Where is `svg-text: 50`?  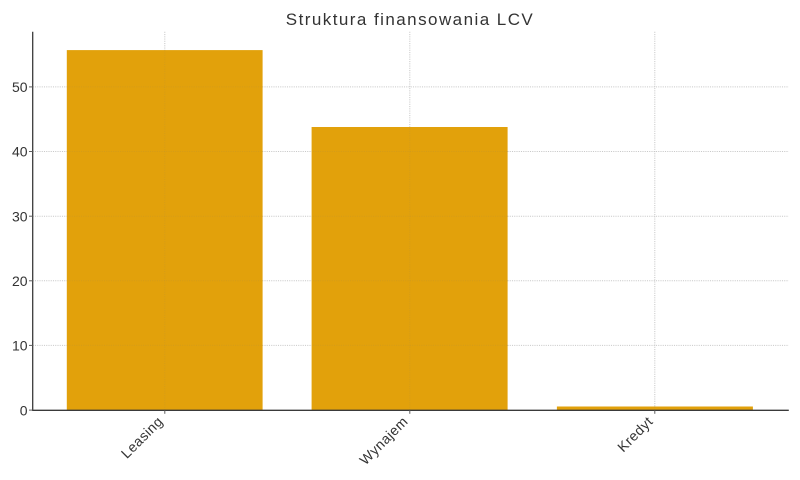 svg-text: 50 is located at coordinates (20, 87).